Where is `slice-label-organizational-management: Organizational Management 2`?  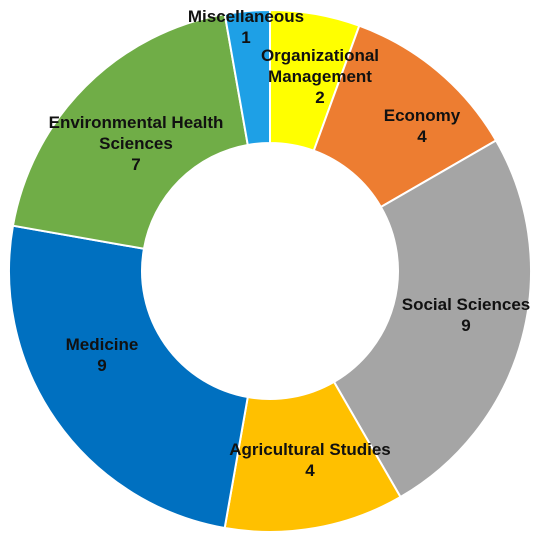 slice-label-organizational-management: Organizational Management 2 is located at coordinates (320, 76).